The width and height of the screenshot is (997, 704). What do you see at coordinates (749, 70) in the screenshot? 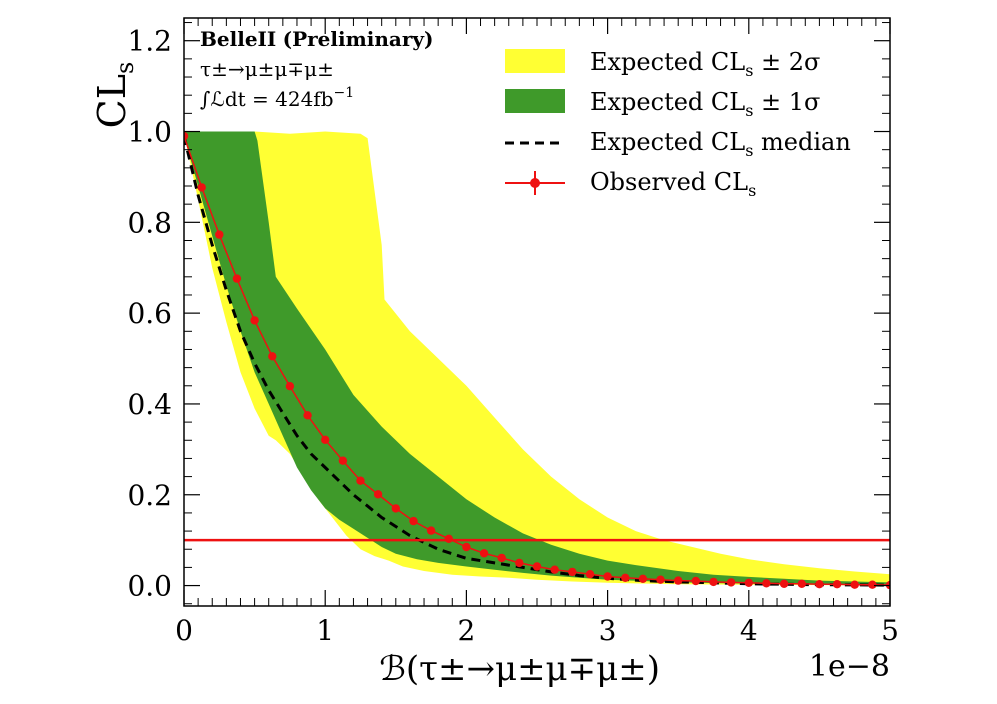
I see `legend-label-band2-sub: s` at bounding box center [749, 70].